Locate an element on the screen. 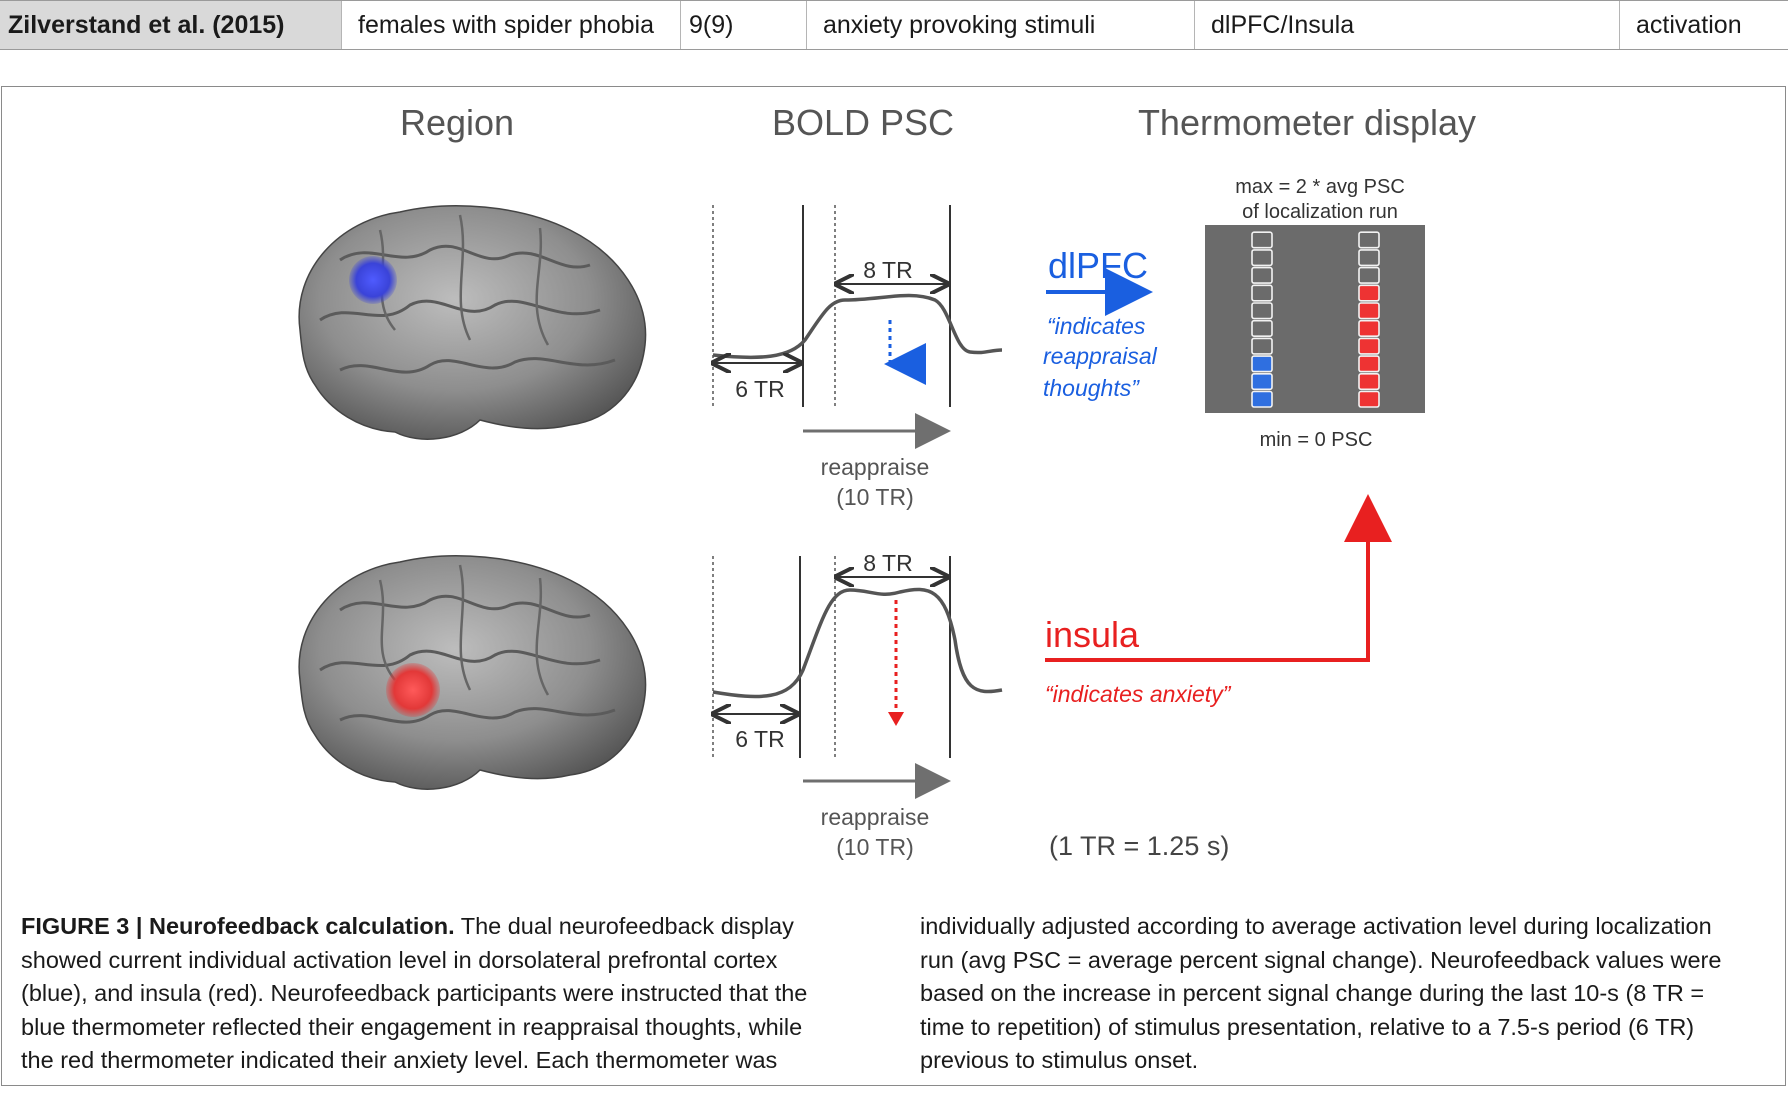  bold-header: BOLD PSC is located at coordinates (863, 122).